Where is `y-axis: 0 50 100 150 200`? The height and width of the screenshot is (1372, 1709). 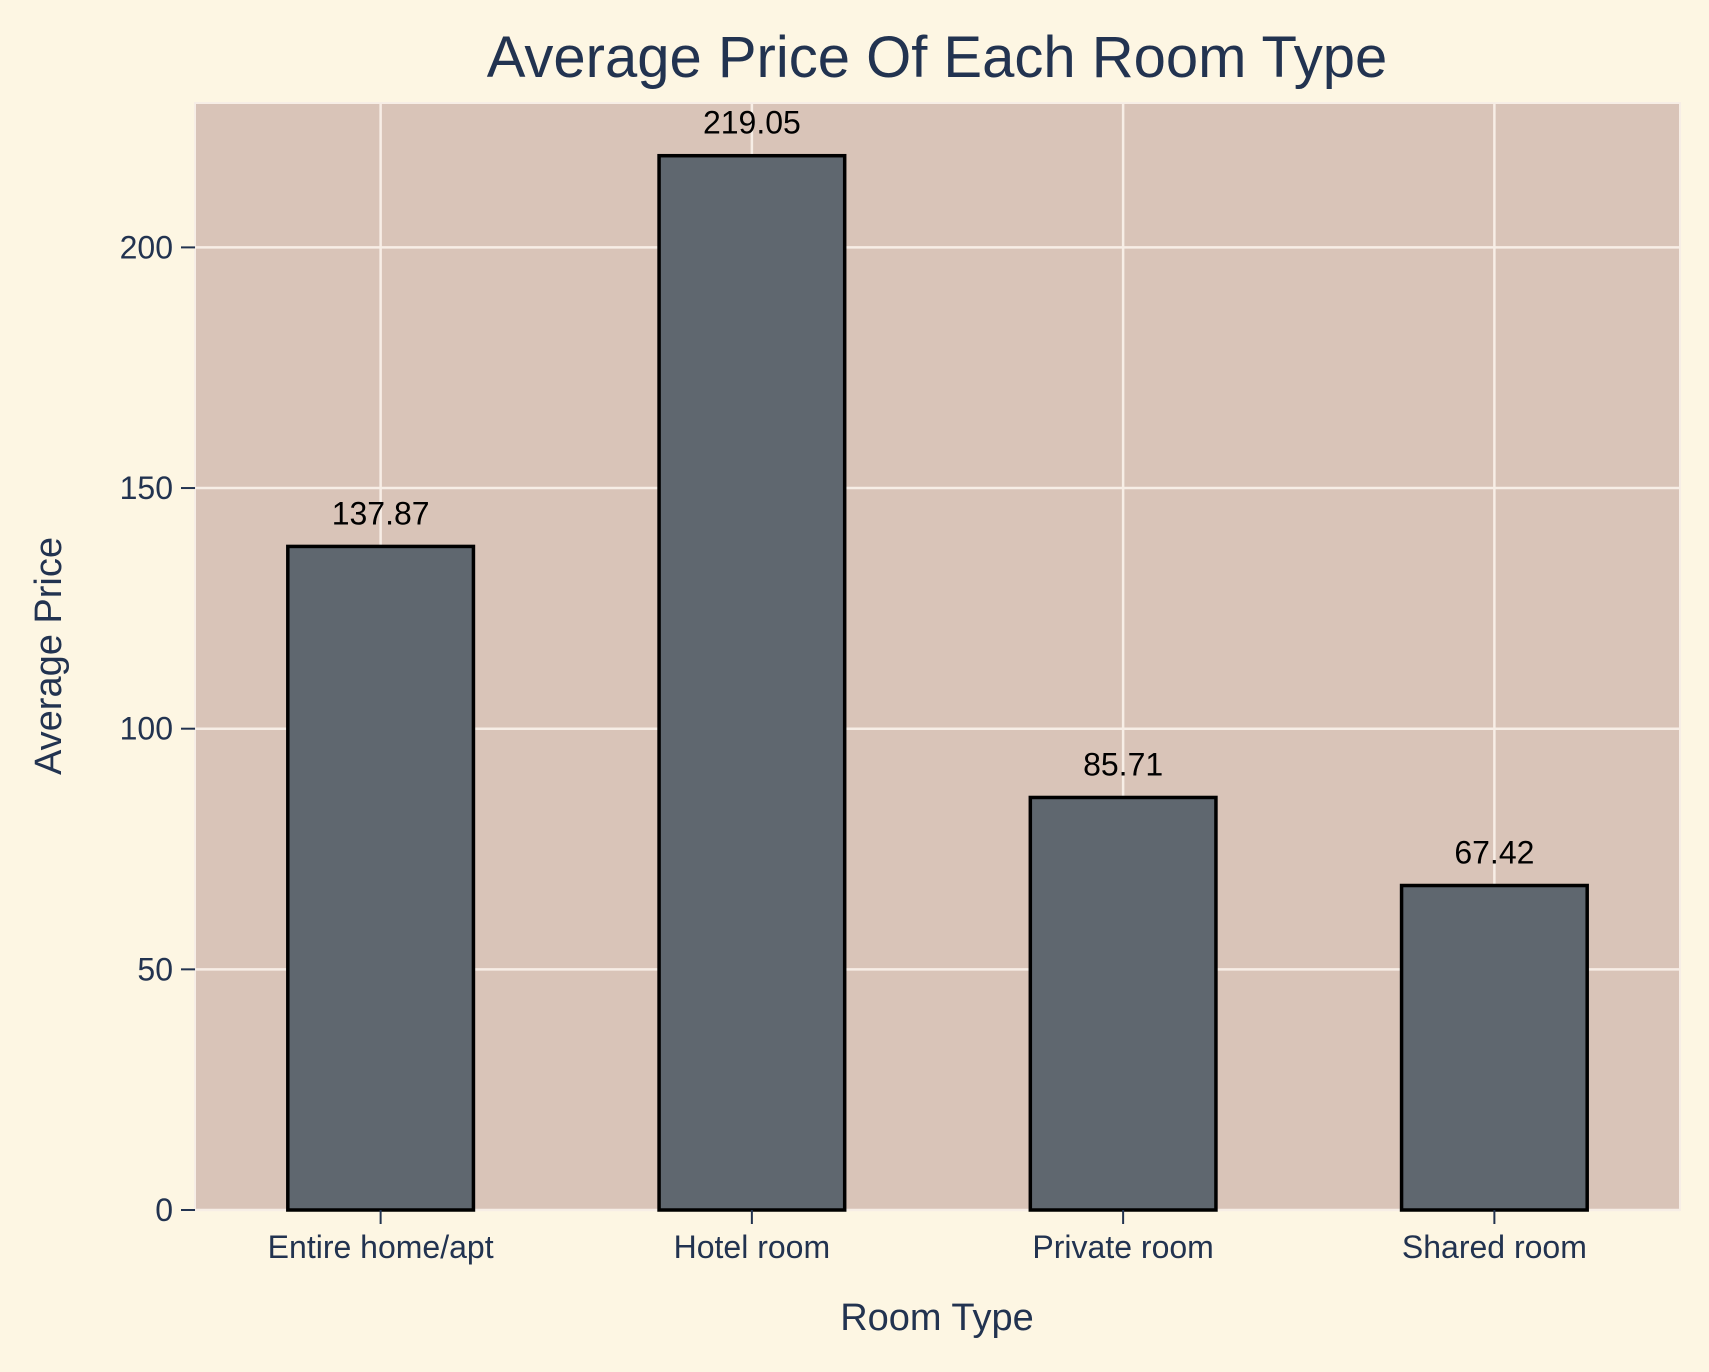 y-axis: 0 50 100 150 200 is located at coordinates (157, 728).